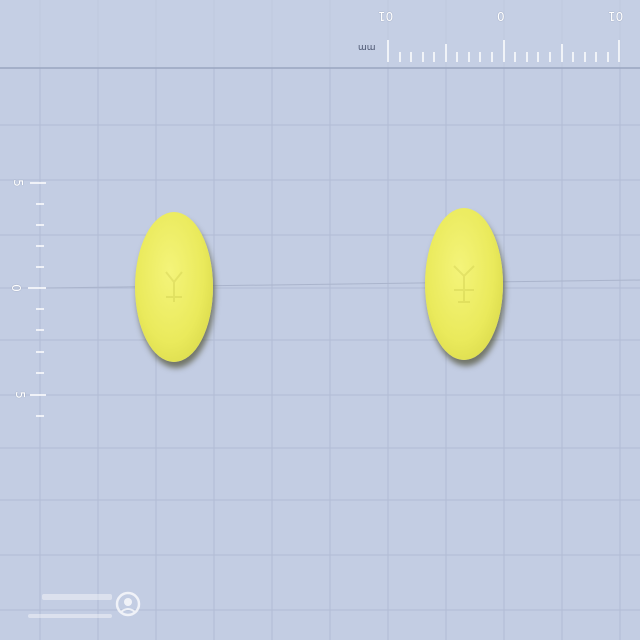 The height and width of the screenshot is (640, 640). What do you see at coordinates (17, 183) in the screenshot?
I see `left-ruler-label-top: 5` at bounding box center [17, 183].